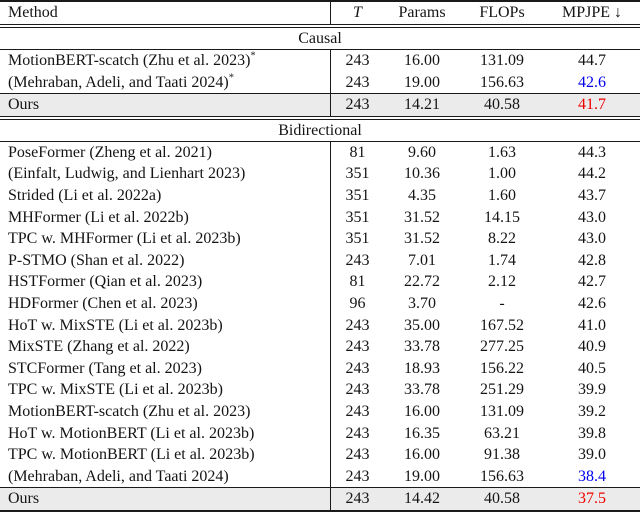  I want to click on flops-cell: 1.00, so click(502, 174).